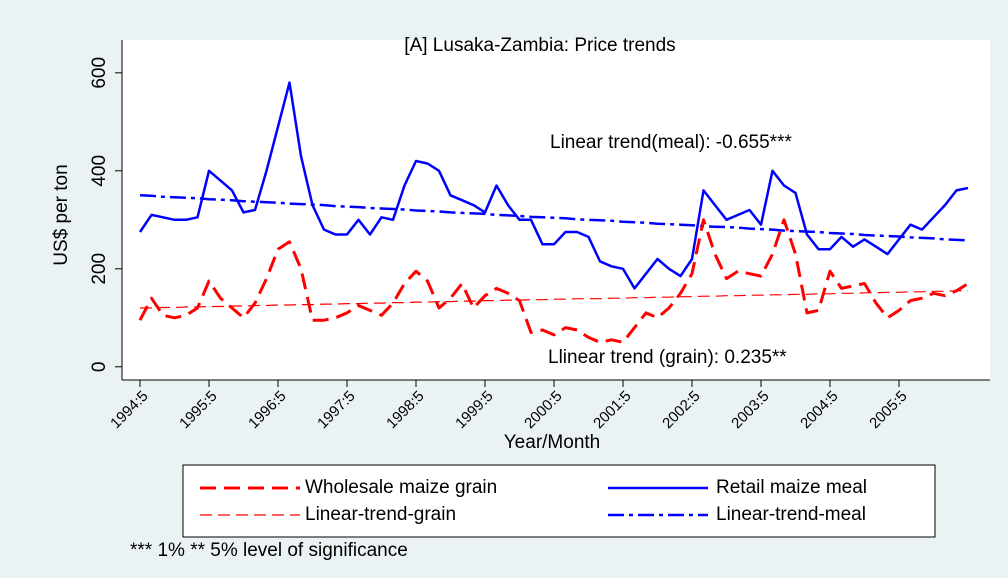  I want to click on x-axis-title: Year/Month, so click(552, 442).